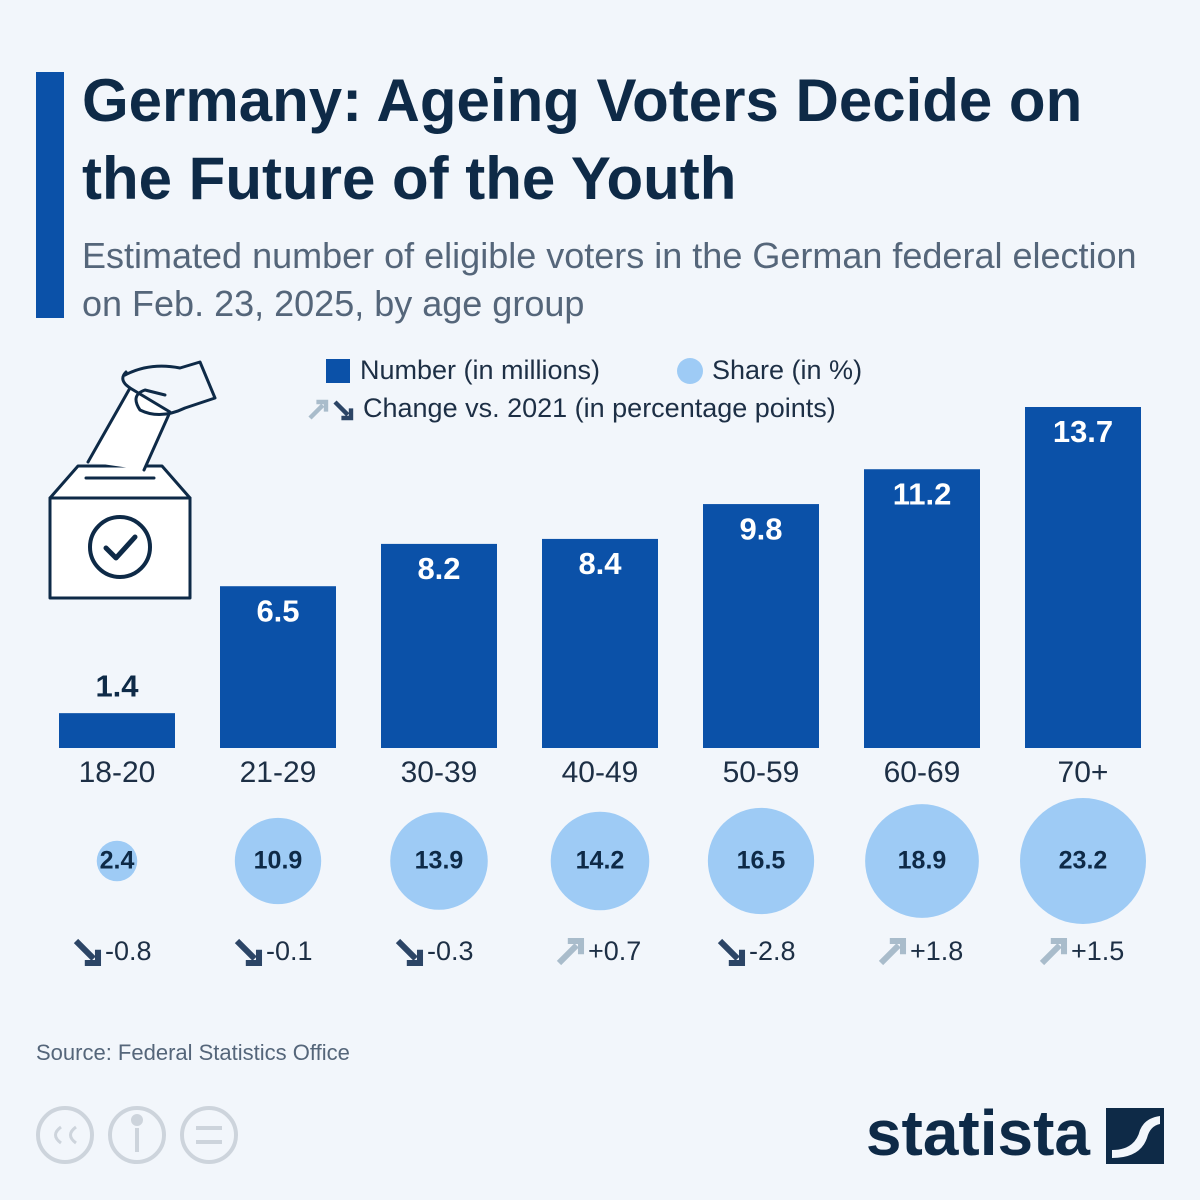 This screenshot has height=1200, width=1200. Describe the element at coordinates (289, 951) in the screenshot. I see `change-label: -0.1` at that location.